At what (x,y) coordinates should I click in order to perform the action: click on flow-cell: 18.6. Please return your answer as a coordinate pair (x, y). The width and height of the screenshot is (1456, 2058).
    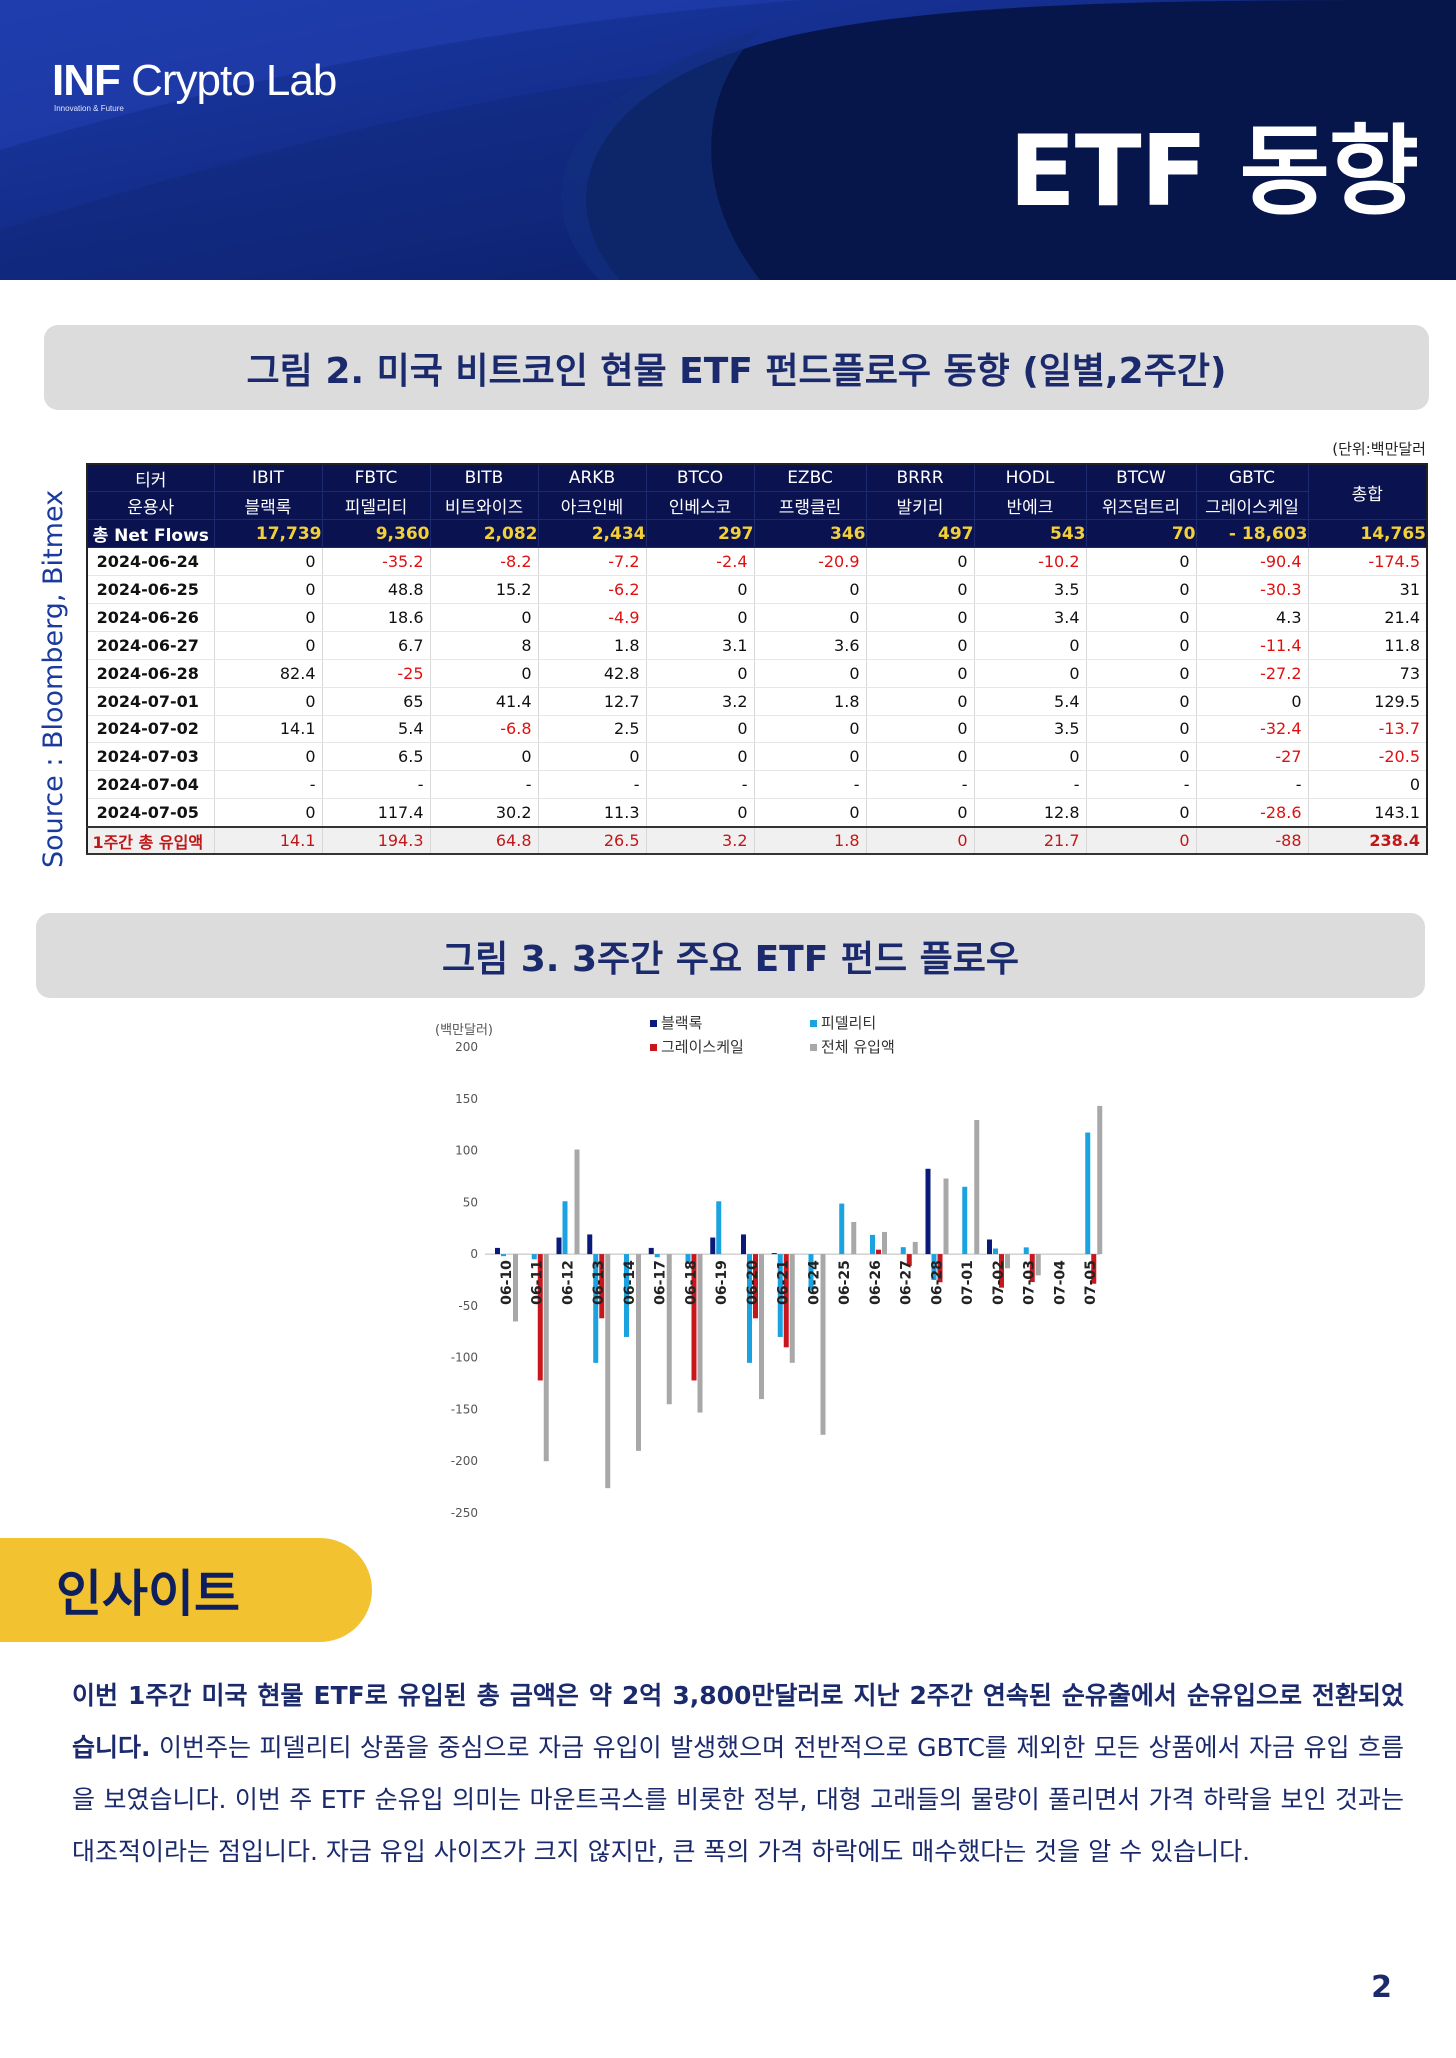
    Looking at the image, I should click on (376, 617).